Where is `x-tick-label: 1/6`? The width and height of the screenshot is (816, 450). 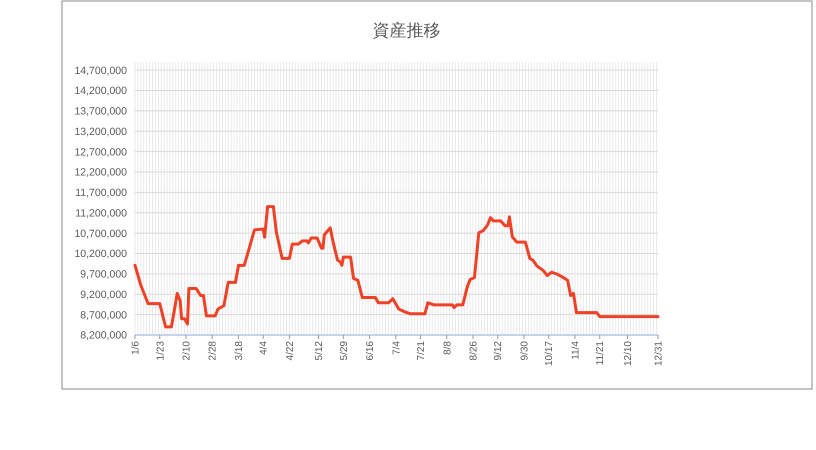
x-tick-label: 1/6 is located at coordinates (136, 347).